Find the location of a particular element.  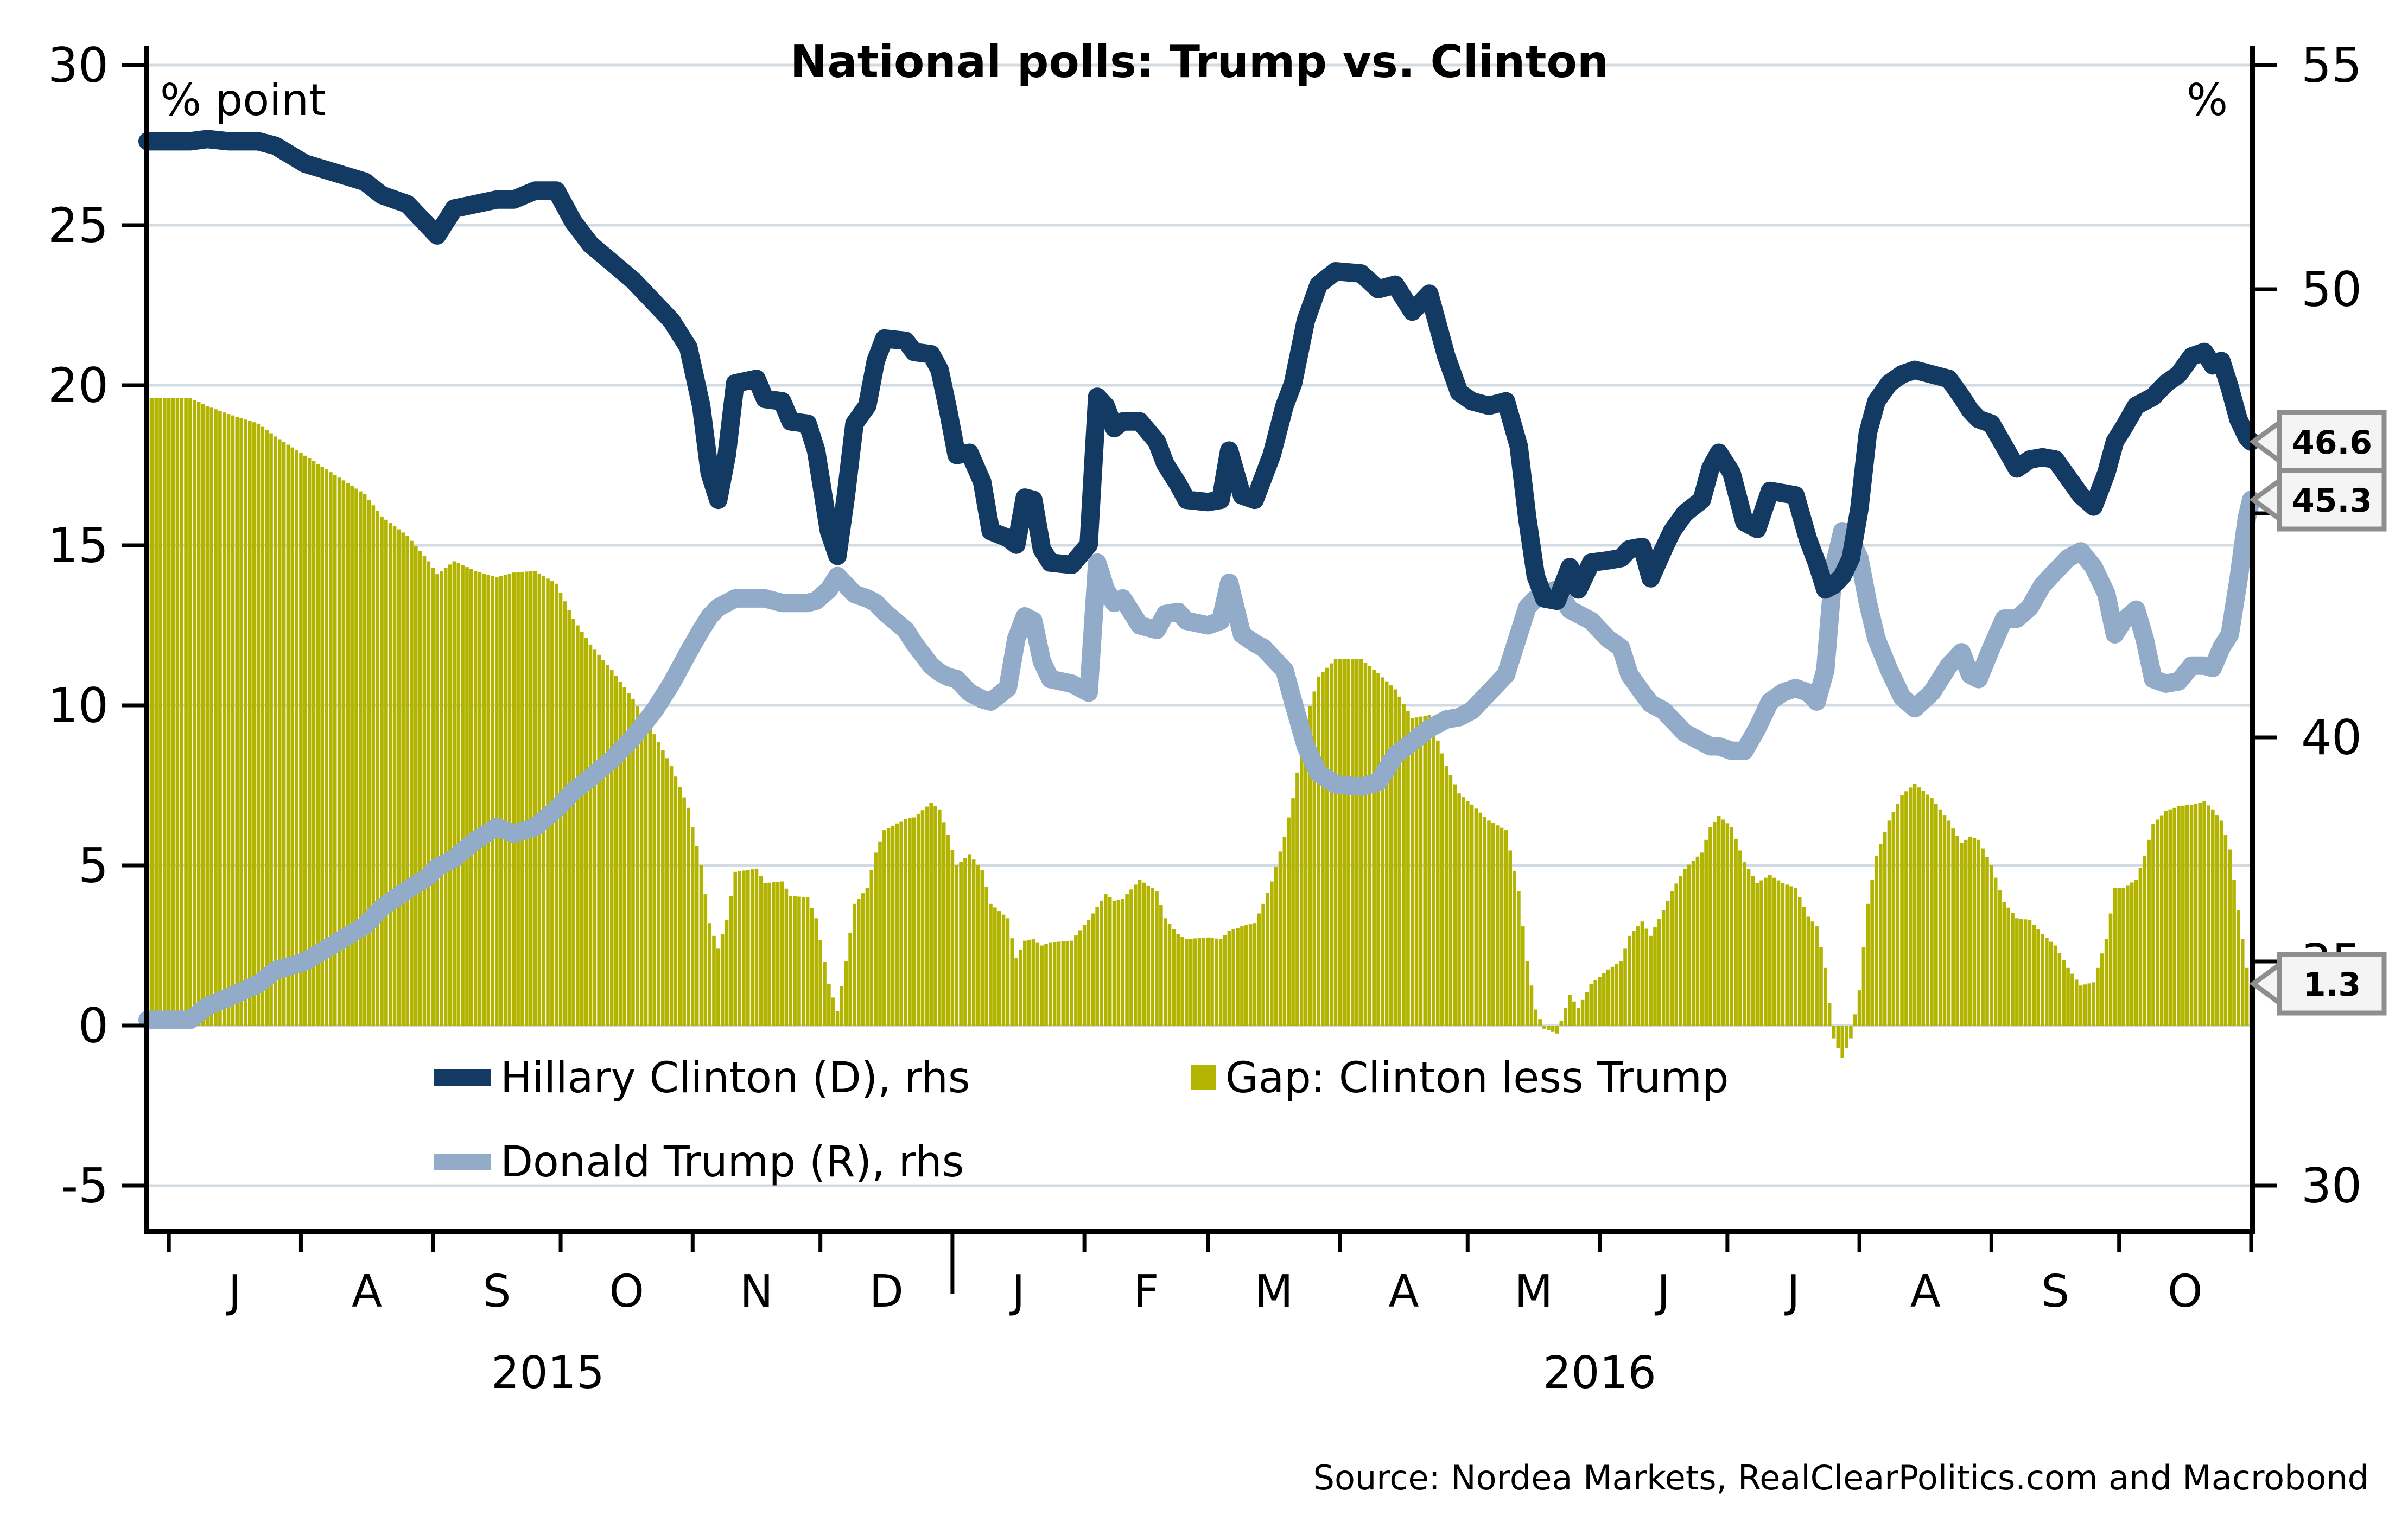

callout-gap-value: 1.3 is located at coordinates (2332, 985).